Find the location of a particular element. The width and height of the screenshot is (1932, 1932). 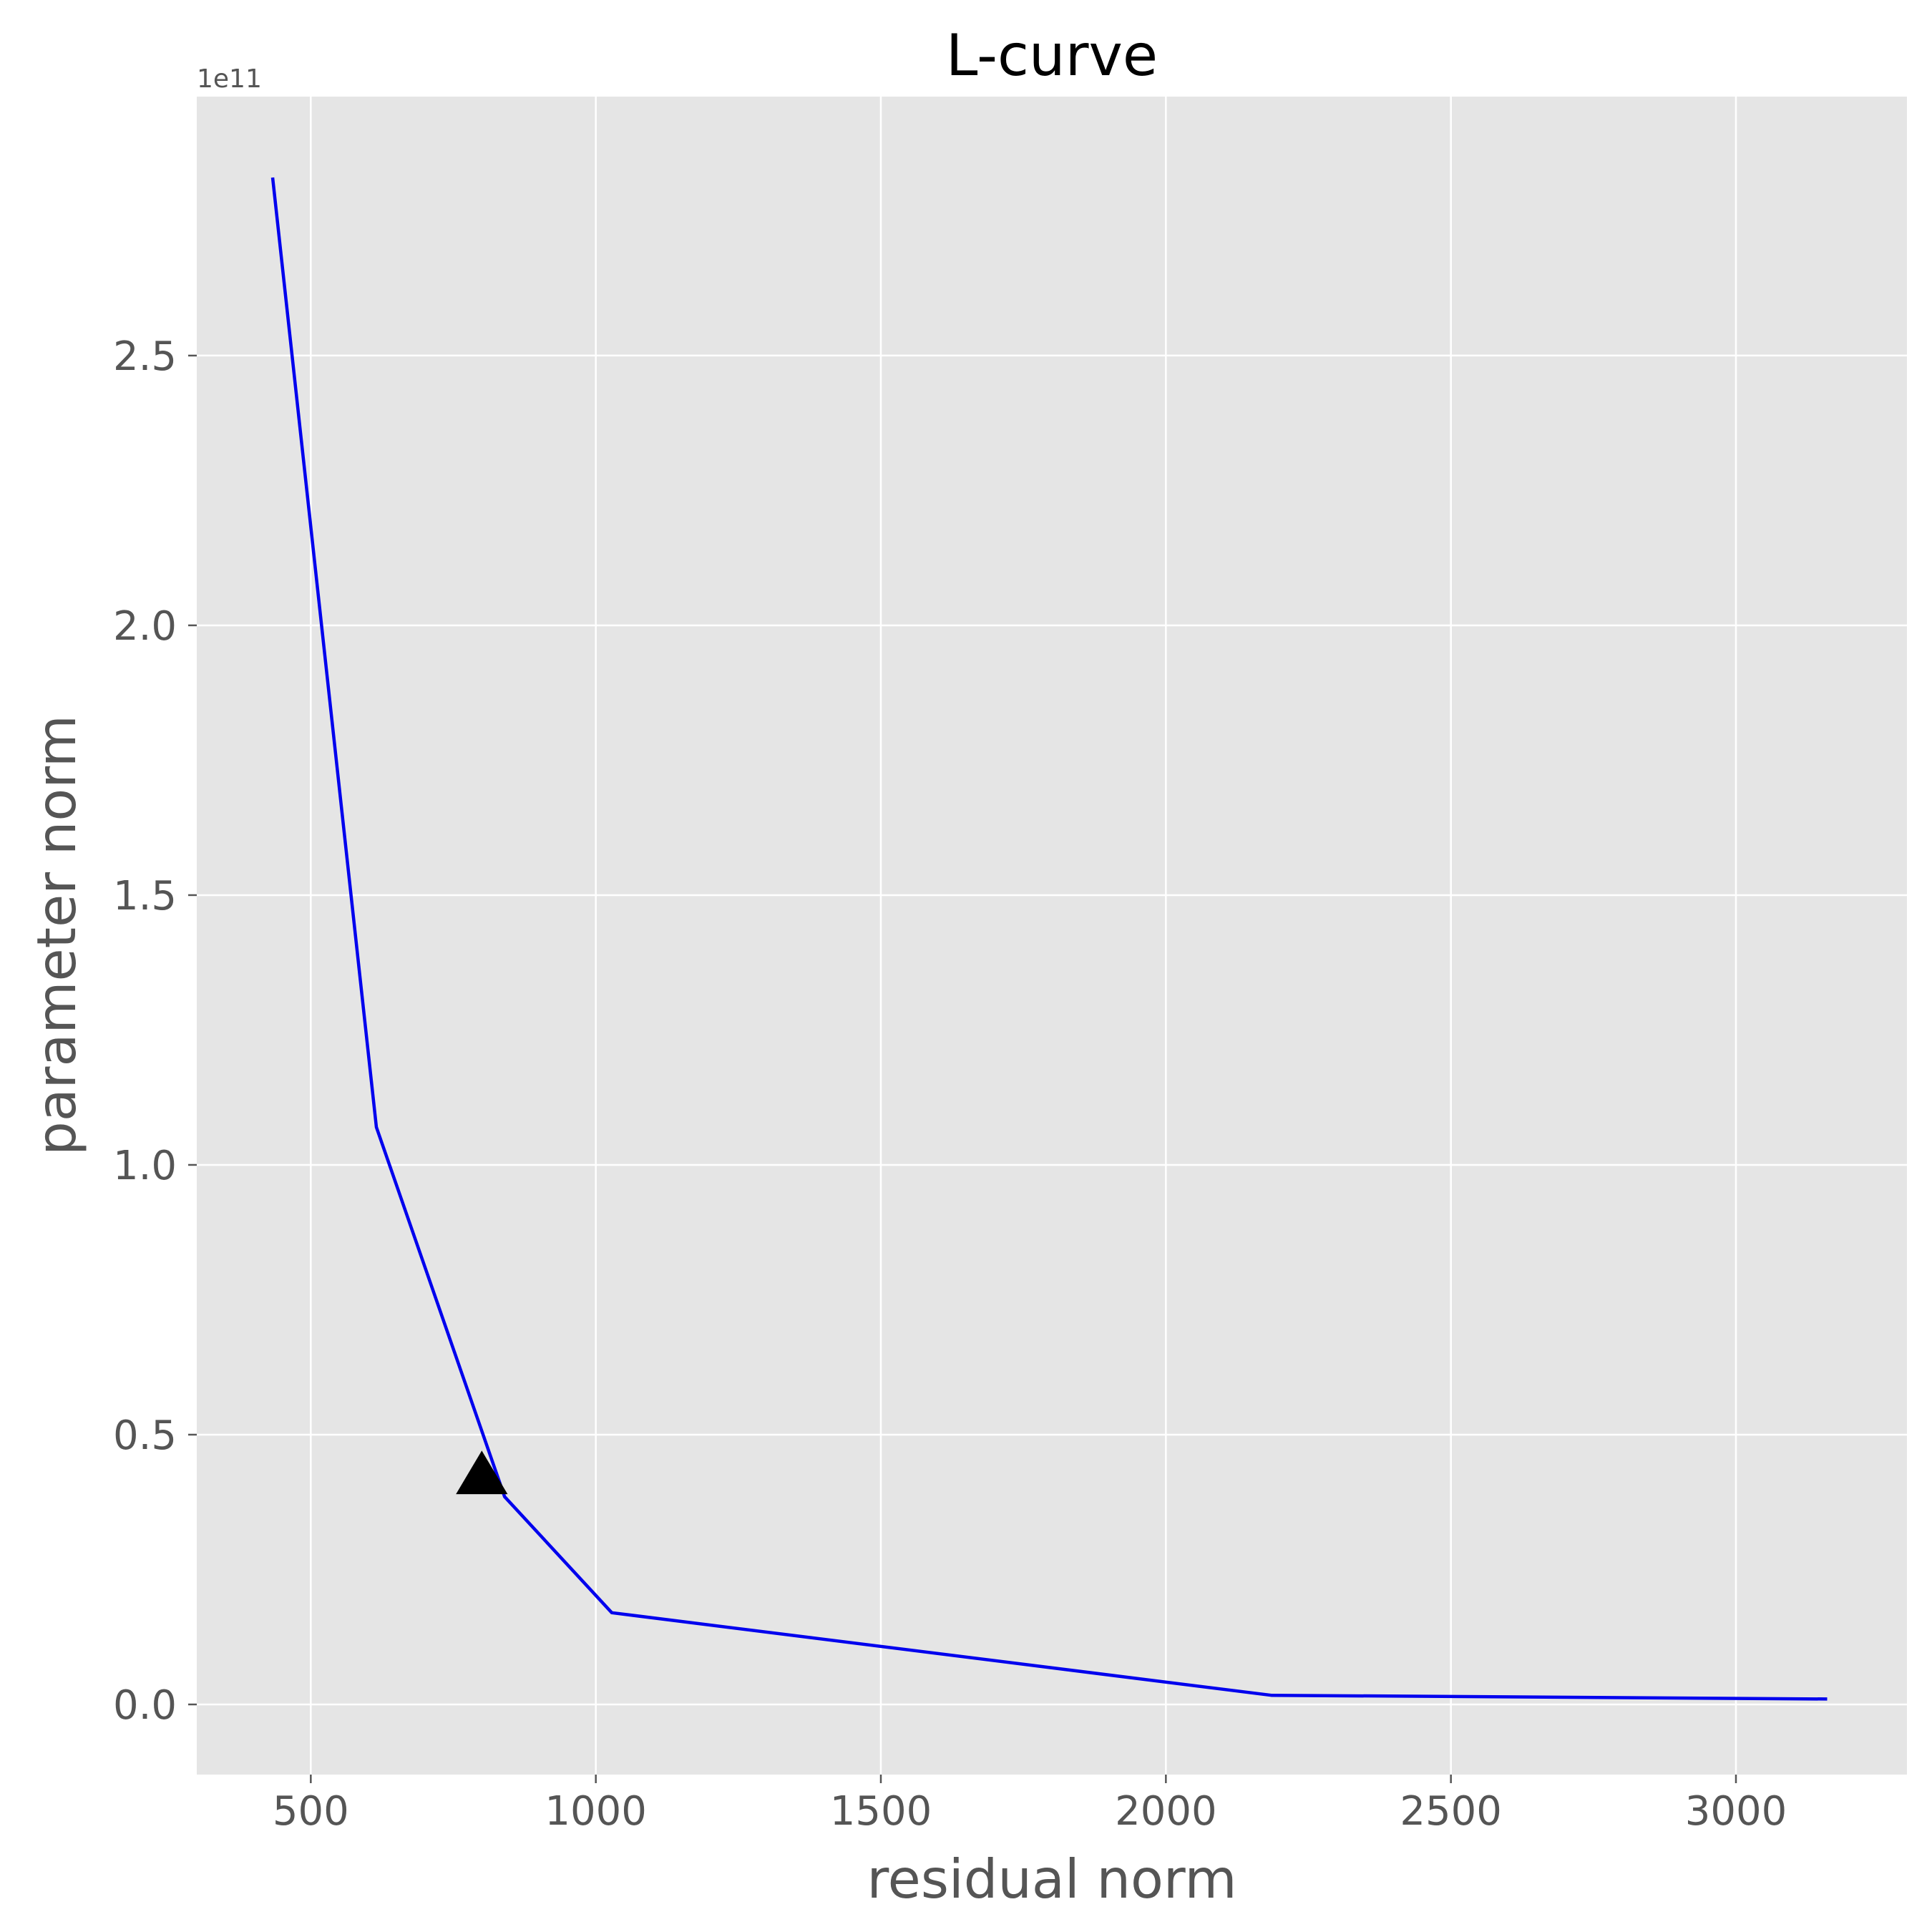

x-tick-label: 500 is located at coordinates (311, 1811).